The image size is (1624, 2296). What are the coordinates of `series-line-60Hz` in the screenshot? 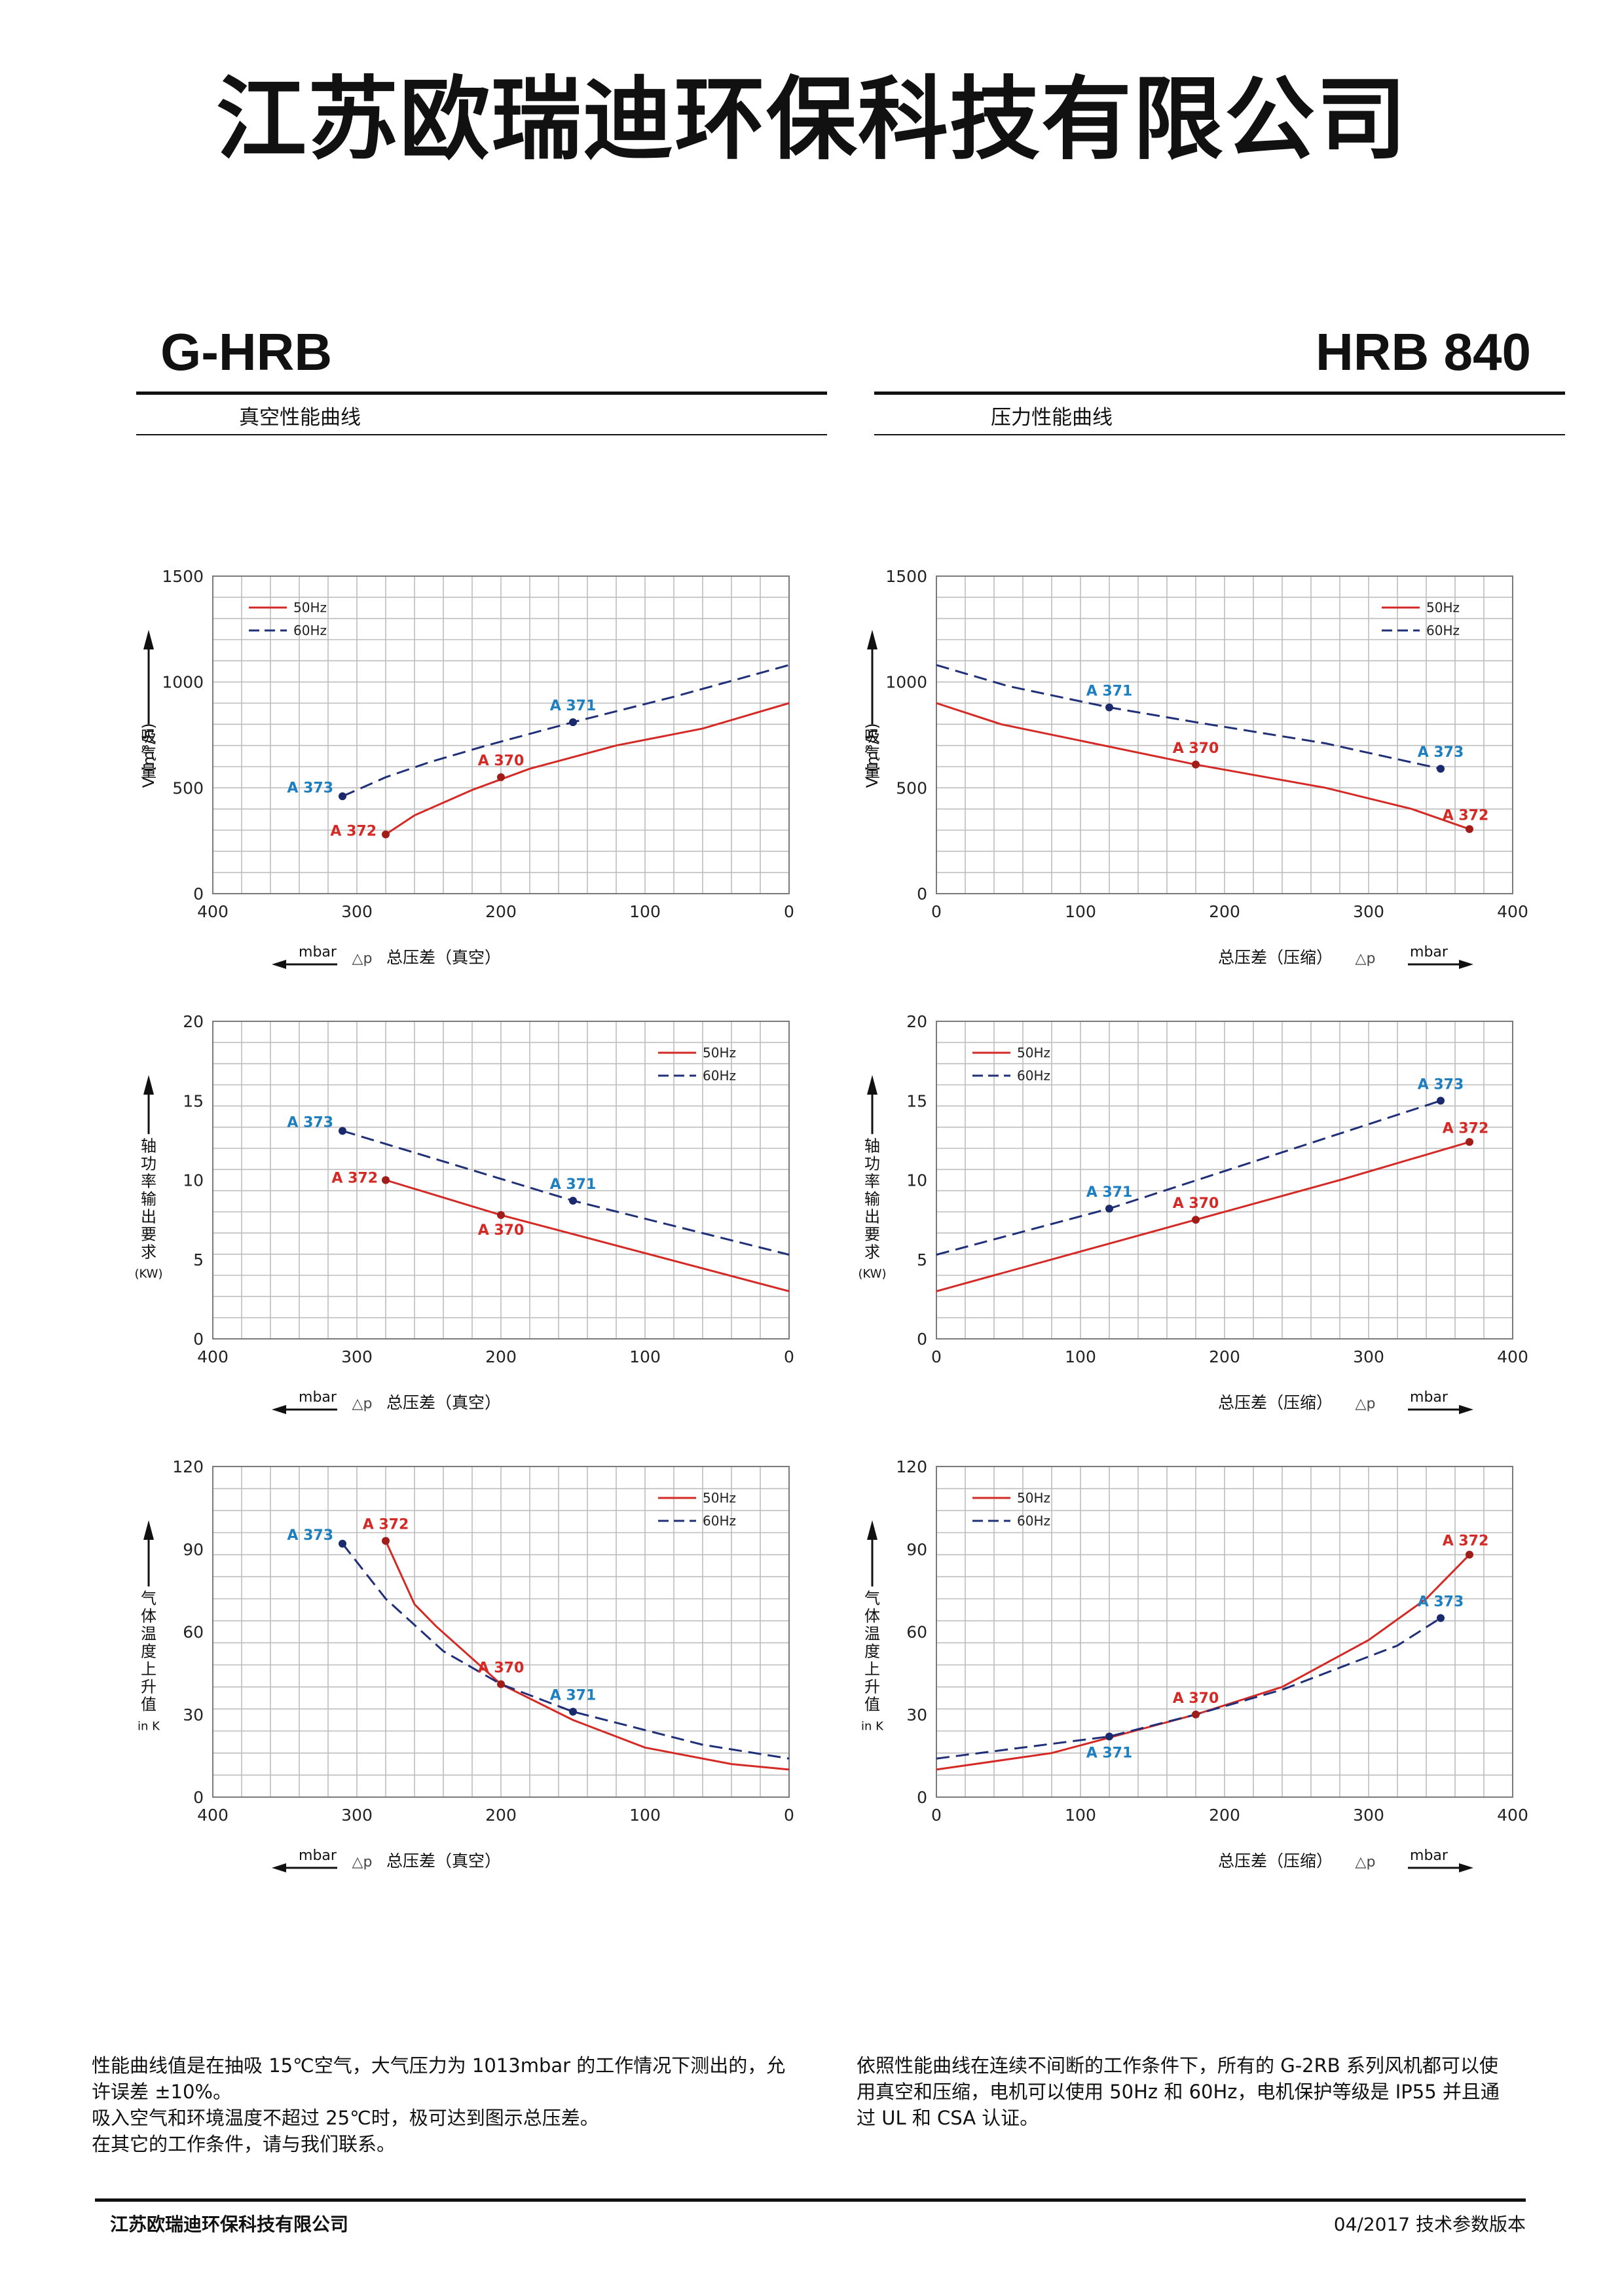 It's located at (565, 1651).